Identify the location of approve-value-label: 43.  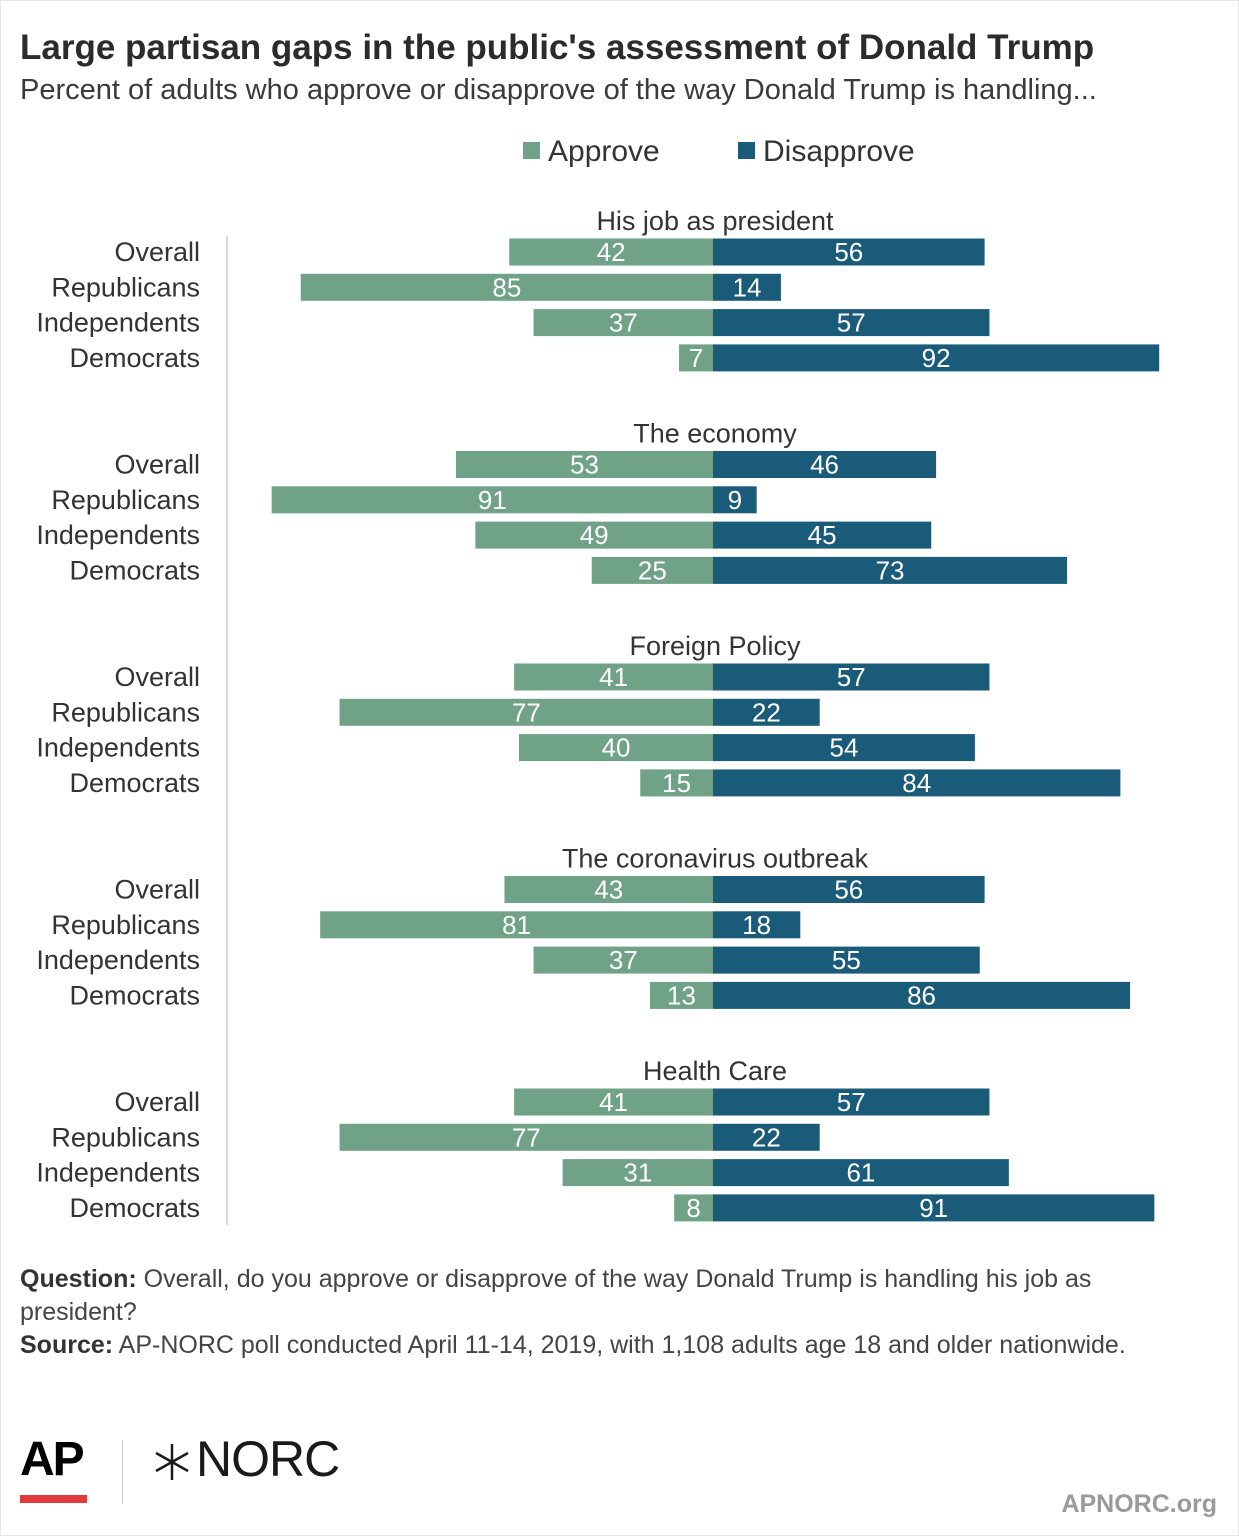
(608, 890).